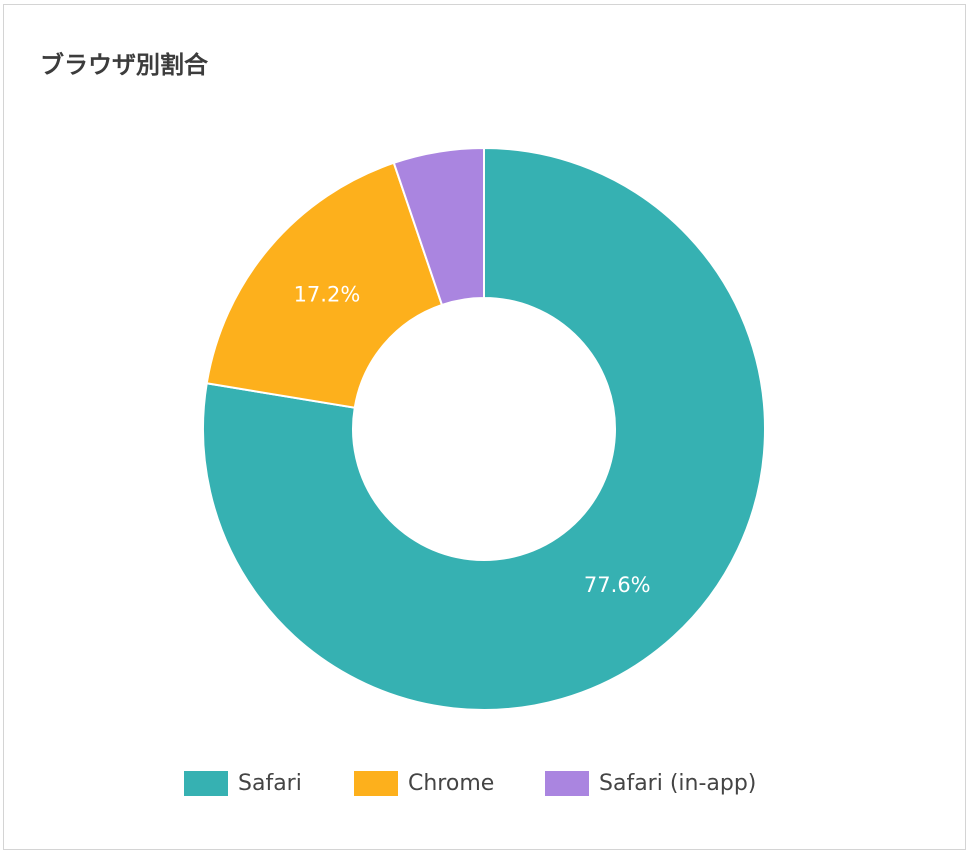 The width and height of the screenshot is (972, 857). Describe the element at coordinates (124, 65) in the screenshot. I see `chart-title: ブラウザ別割合` at that location.